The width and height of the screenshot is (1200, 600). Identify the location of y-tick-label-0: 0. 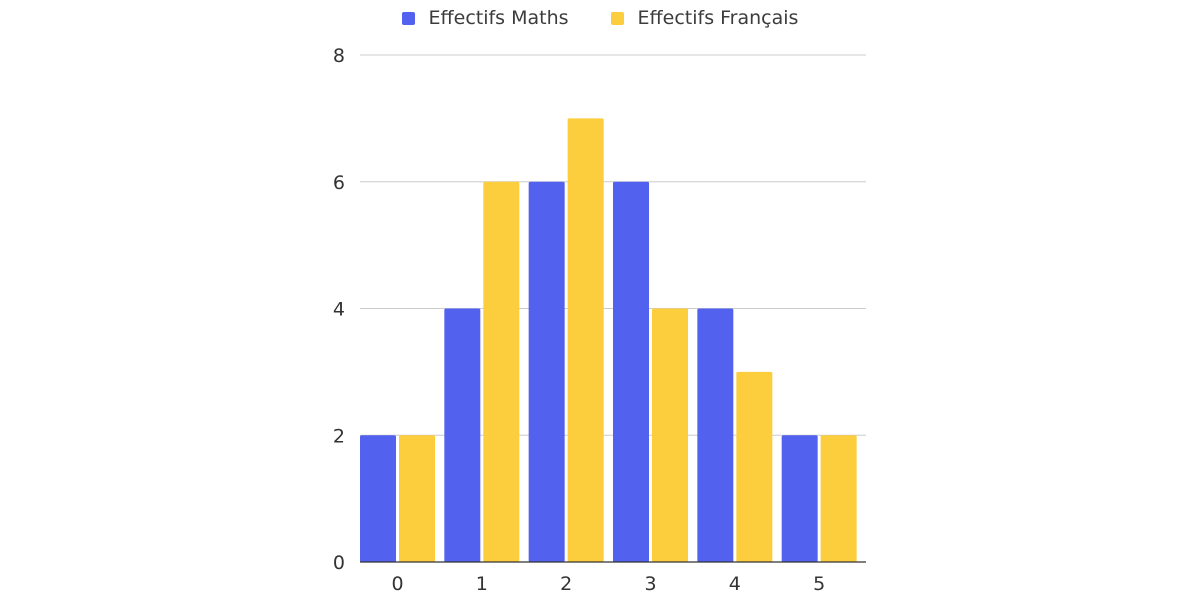
(339, 563).